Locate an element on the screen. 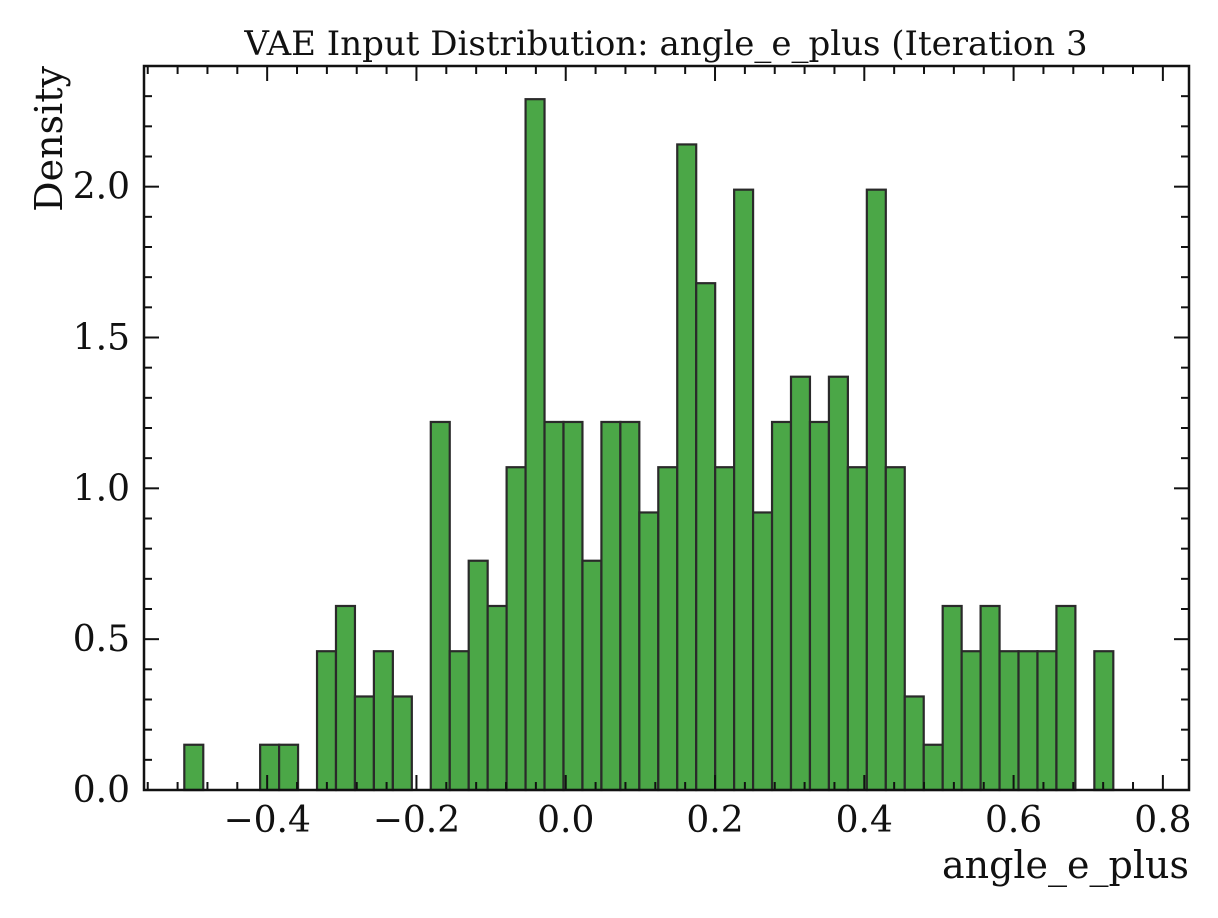 The width and height of the screenshot is (1218, 918). x-tick-label: 0.2 is located at coordinates (714, 820).